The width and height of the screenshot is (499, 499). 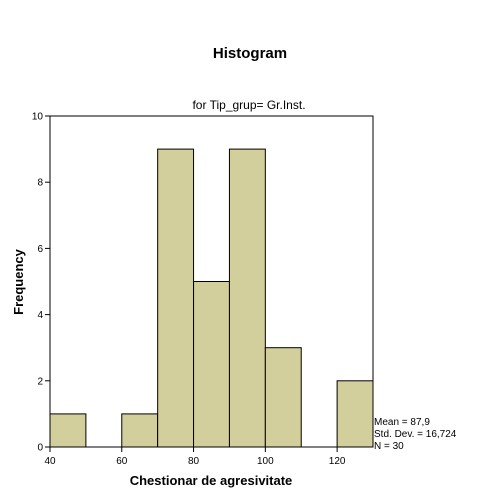 I want to click on stats-n: N = 30, so click(x=389, y=446).